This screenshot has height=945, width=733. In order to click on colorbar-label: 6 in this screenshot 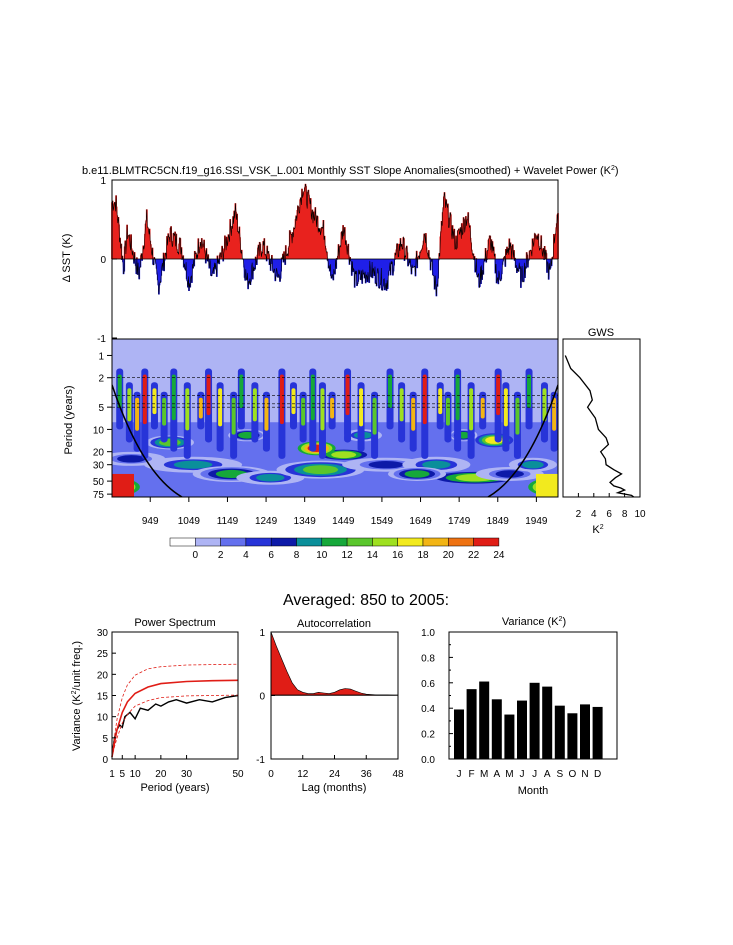, I will do `click(271, 555)`.